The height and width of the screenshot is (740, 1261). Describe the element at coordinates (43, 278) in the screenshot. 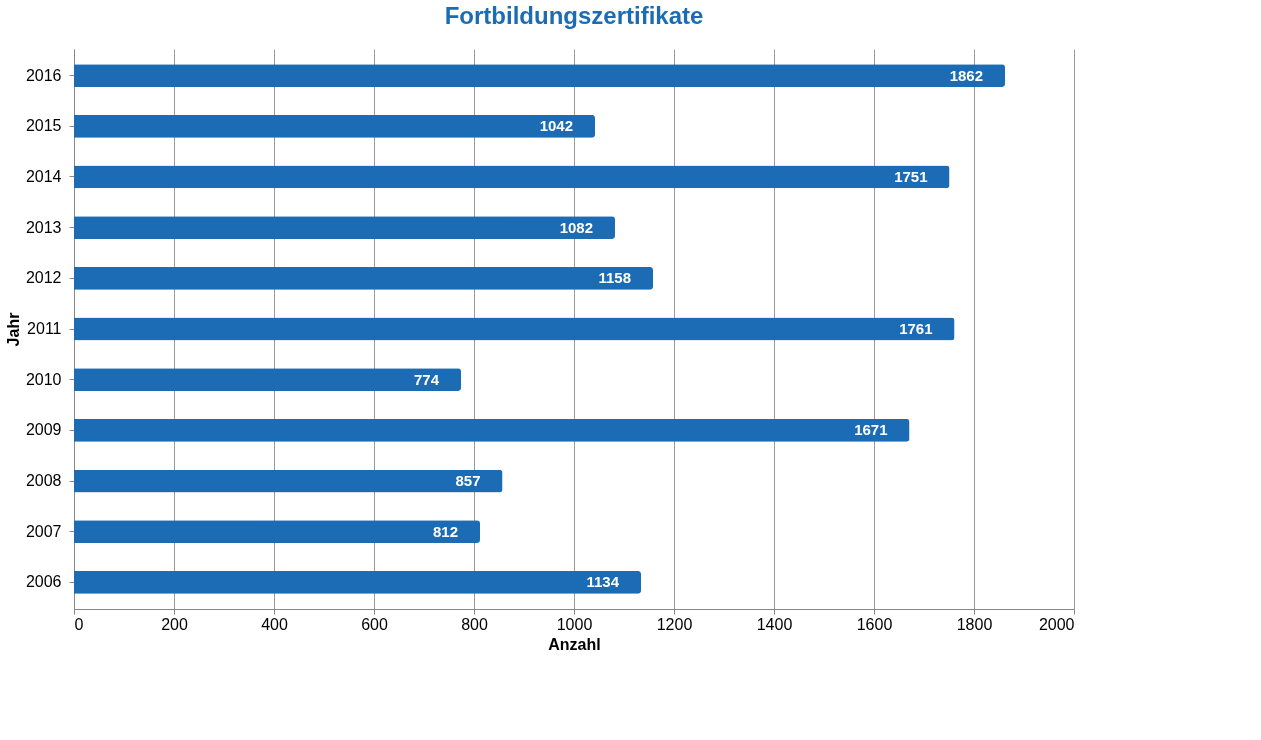

I see `y-tick-label: 2012` at that location.